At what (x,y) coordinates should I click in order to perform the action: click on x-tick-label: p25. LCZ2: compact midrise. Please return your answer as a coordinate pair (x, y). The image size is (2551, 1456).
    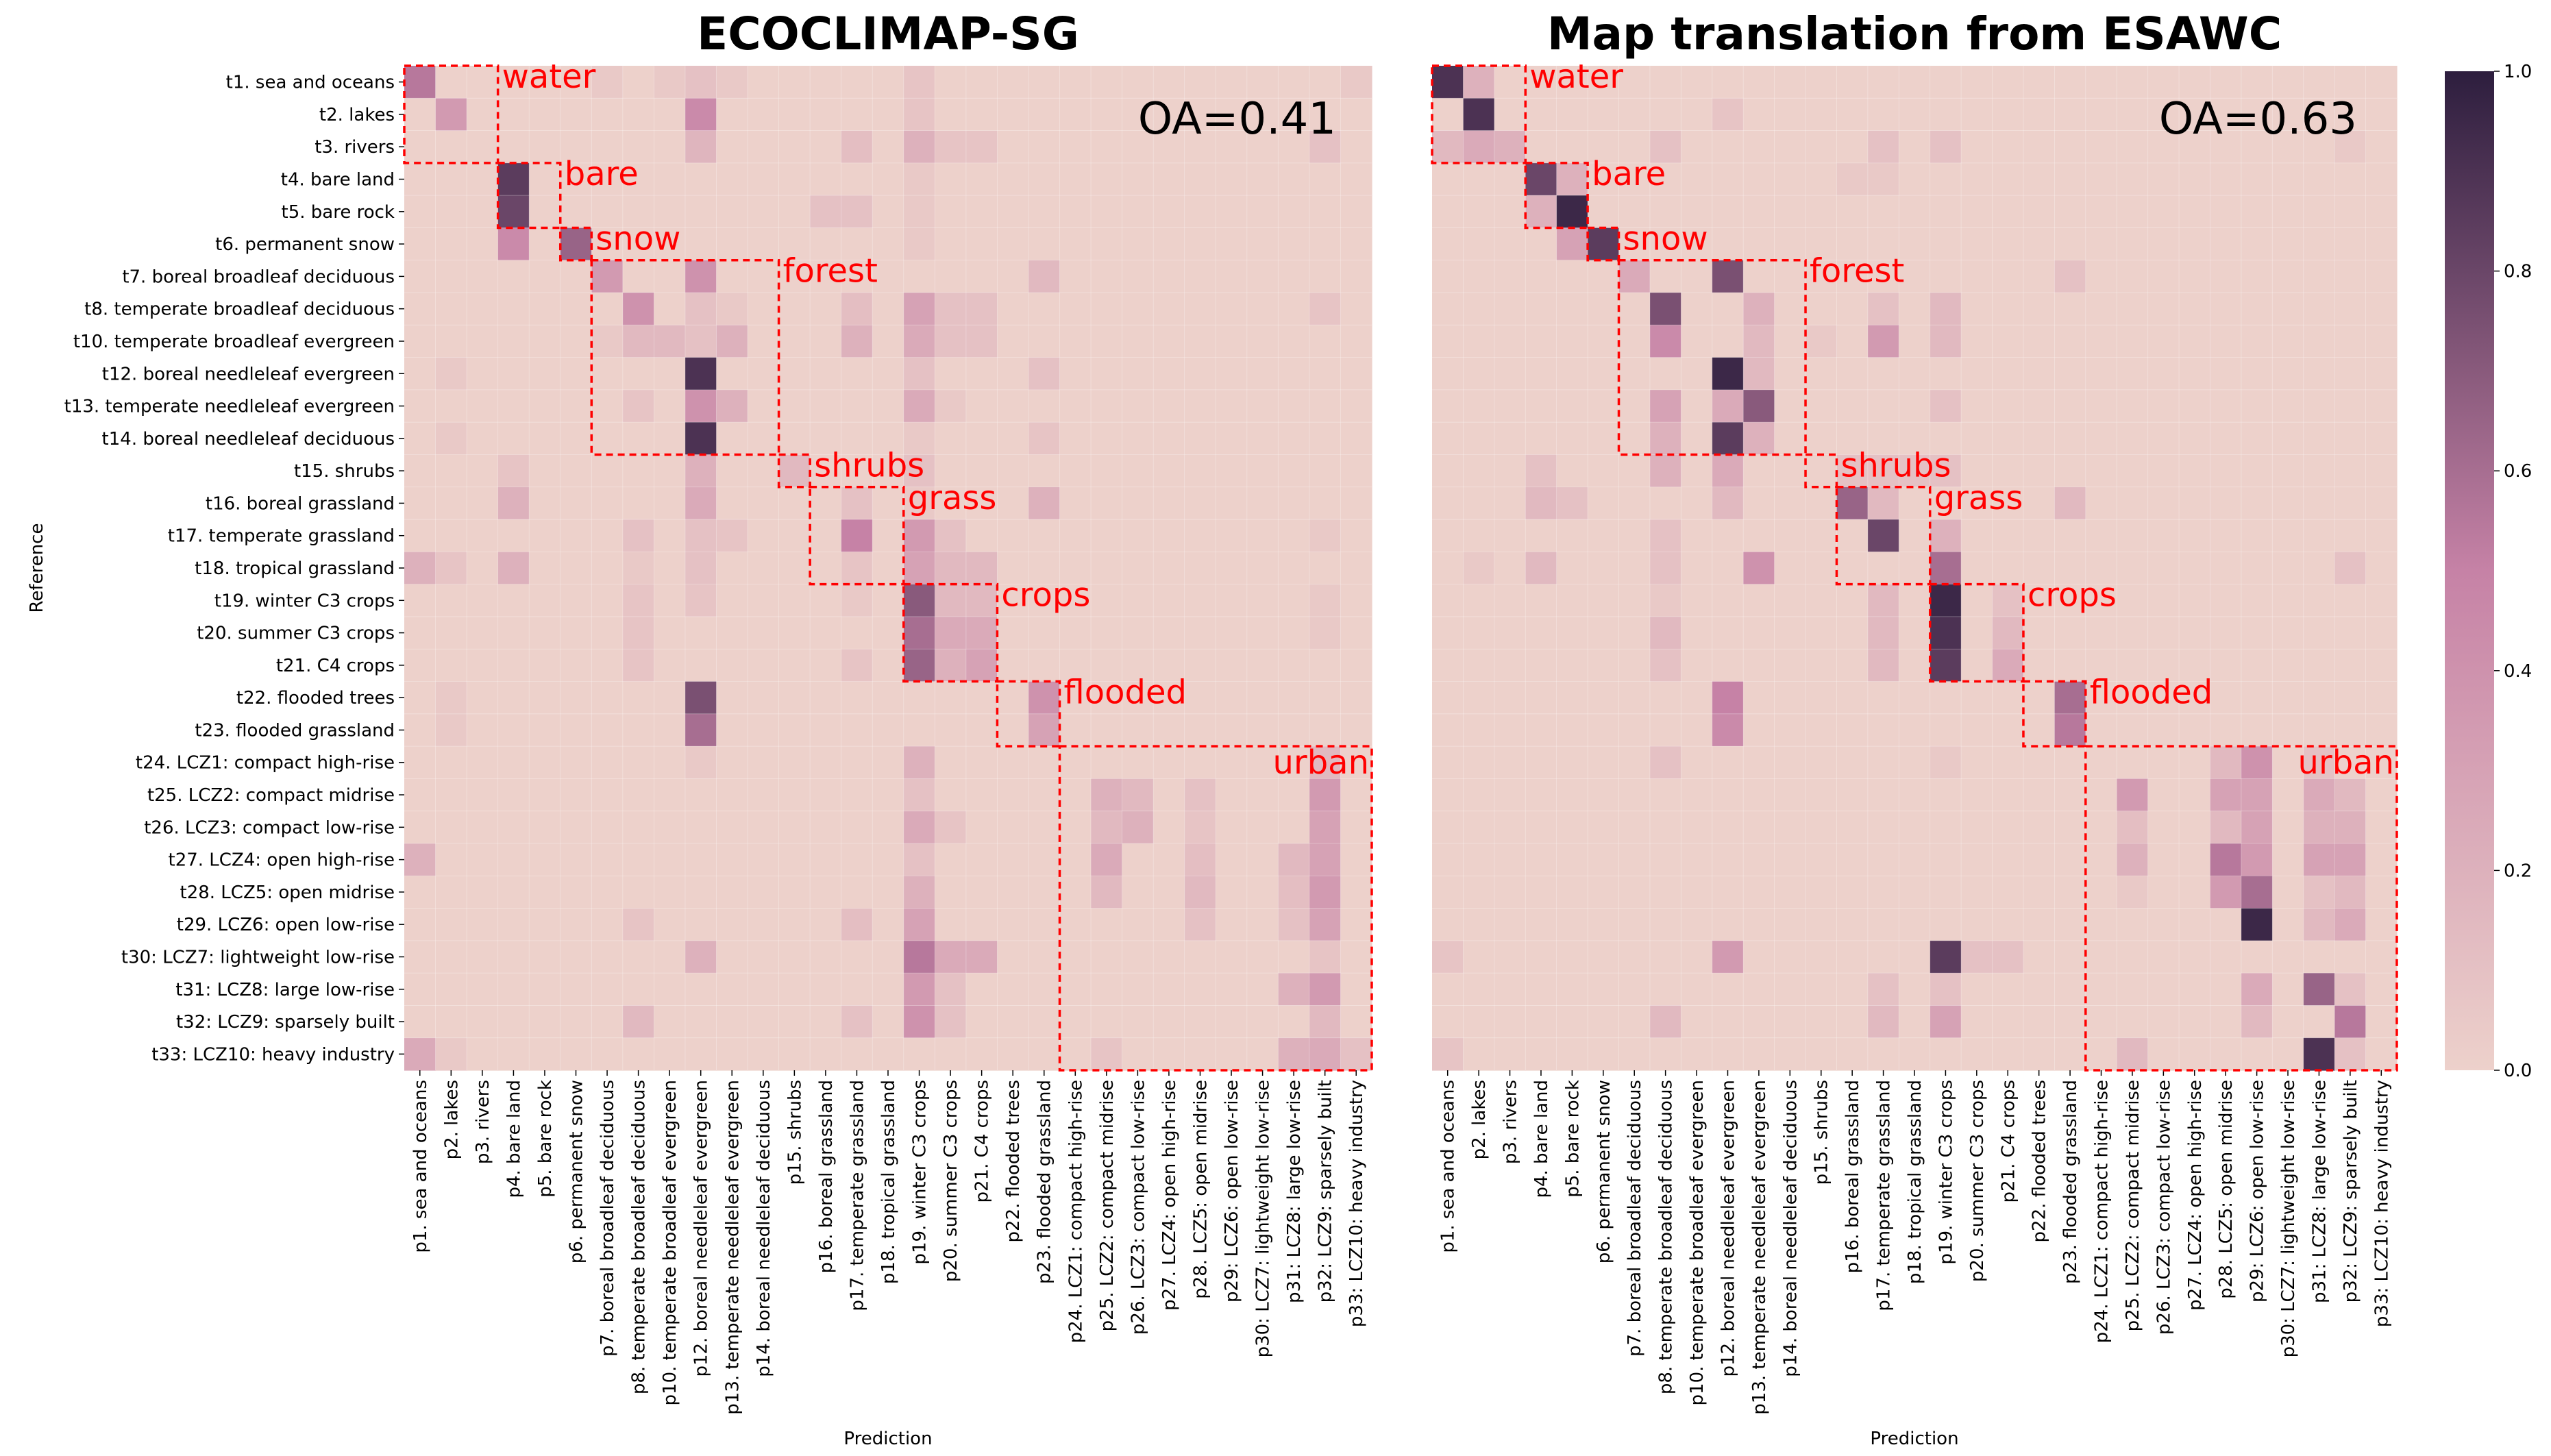
    Looking at the image, I should click on (1107, 1205).